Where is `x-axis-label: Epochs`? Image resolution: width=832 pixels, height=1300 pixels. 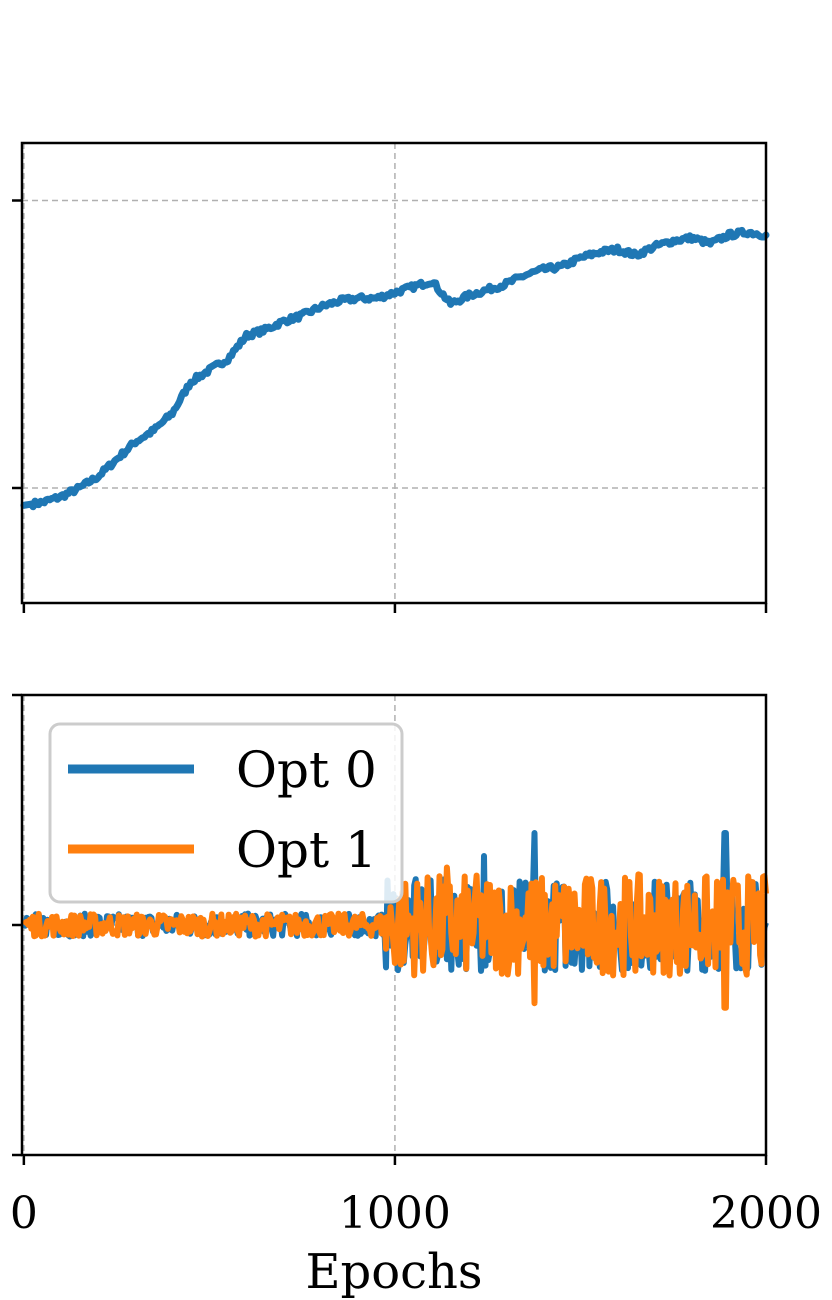 x-axis-label: Epochs is located at coordinates (393, 1272).